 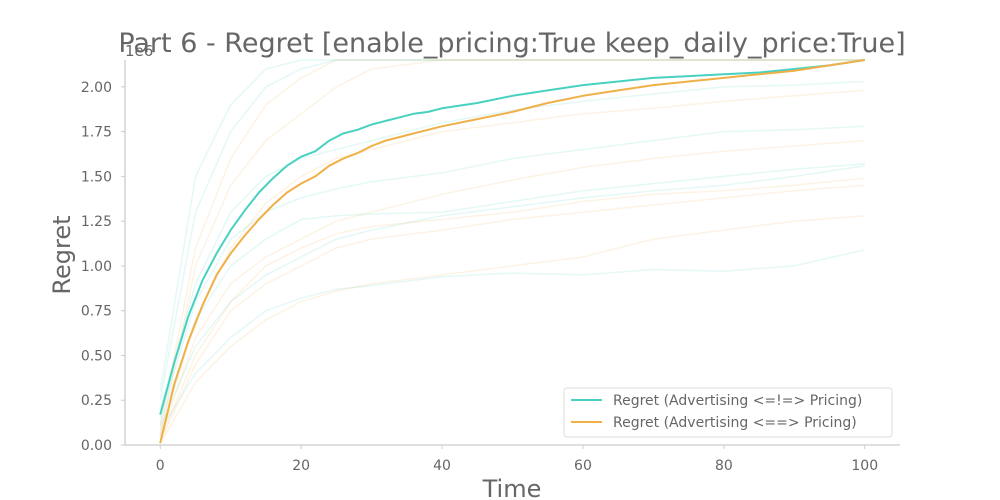 What do you see at coordinates (512, 487) in the screenshot?
I see `x-axis-label: Time` at bounding box center [512, 487].